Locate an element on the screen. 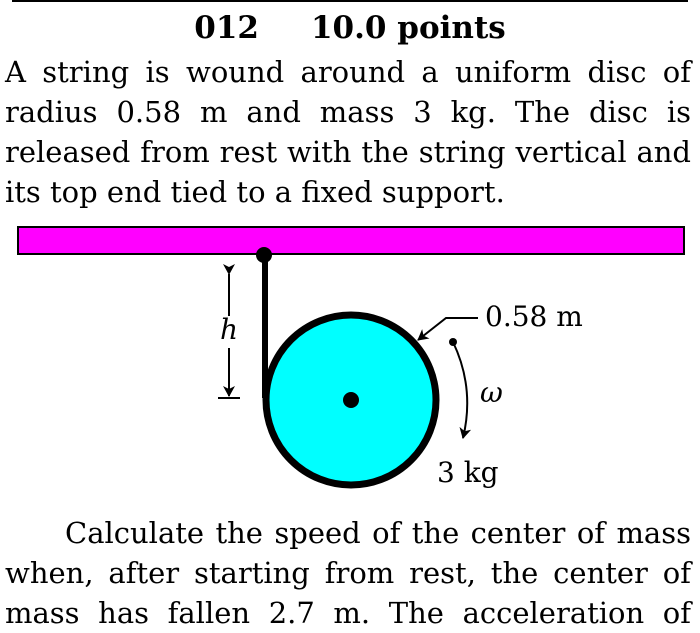 The height and width of the screenshot is (633, 700). intro-line: its top end tied to a fixed support. is located at coordinates (255, 192).